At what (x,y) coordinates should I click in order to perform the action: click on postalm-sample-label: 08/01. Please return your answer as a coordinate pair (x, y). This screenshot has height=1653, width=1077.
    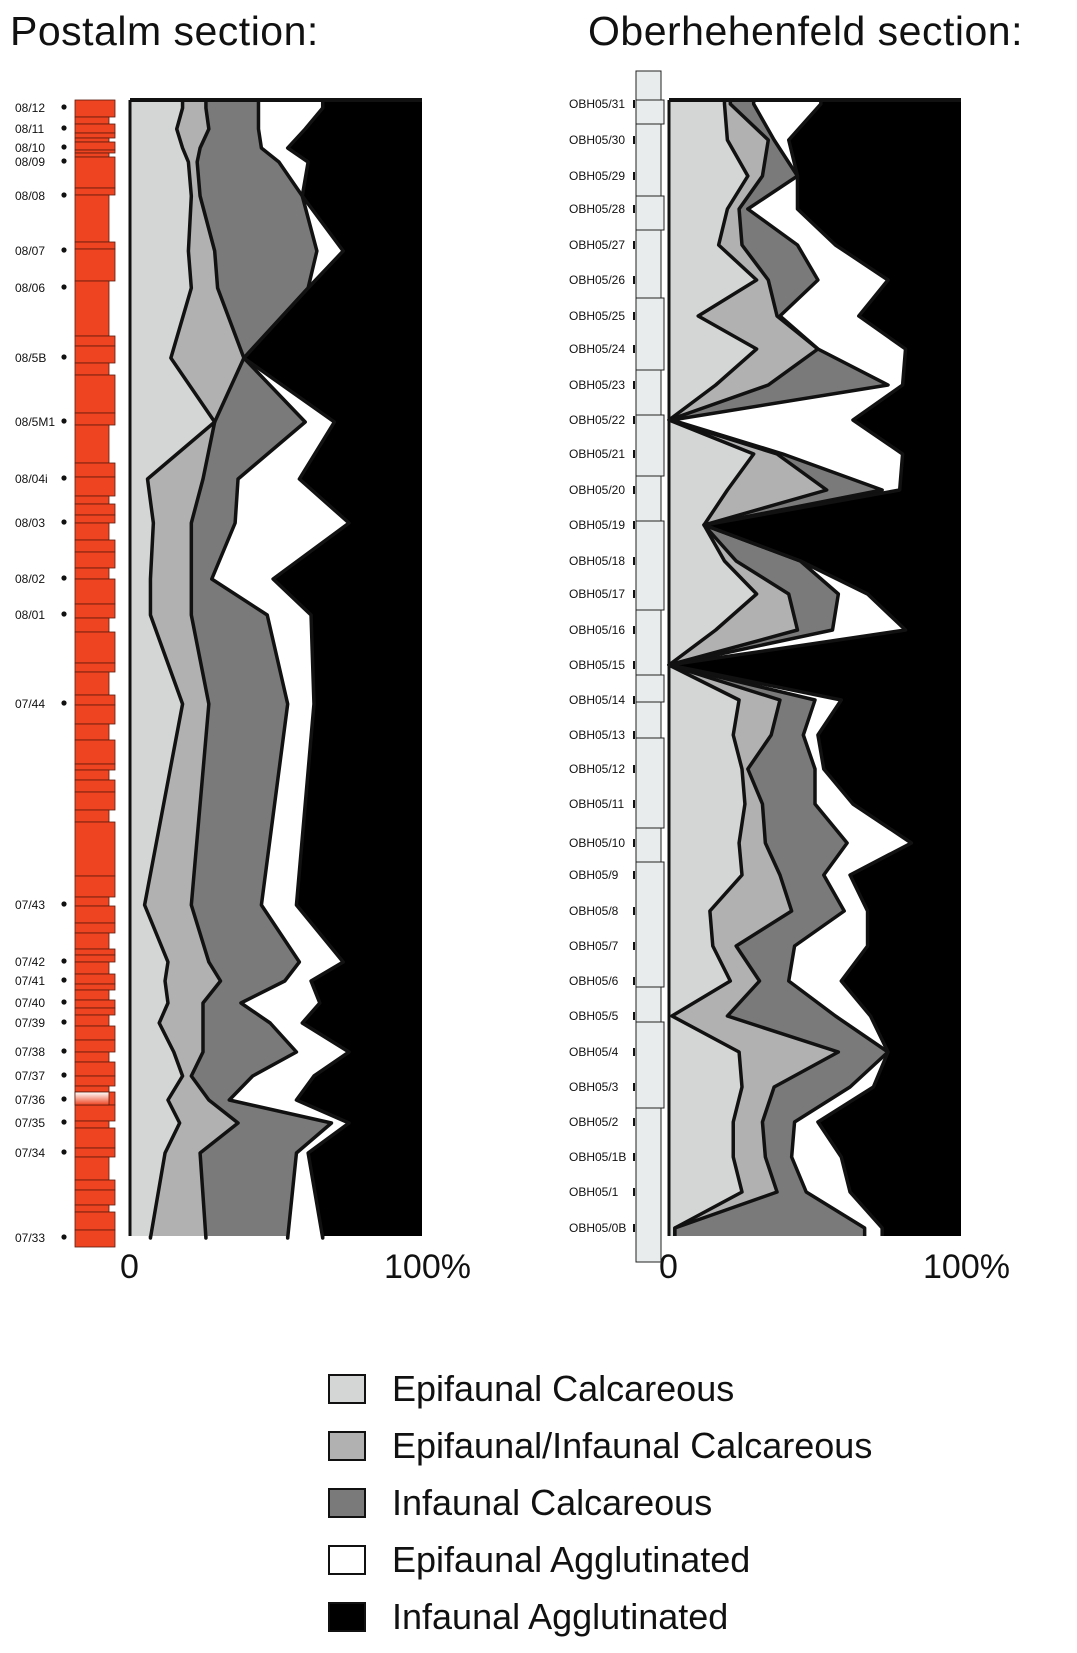
    Looking at the image, I should click on (30, 615).